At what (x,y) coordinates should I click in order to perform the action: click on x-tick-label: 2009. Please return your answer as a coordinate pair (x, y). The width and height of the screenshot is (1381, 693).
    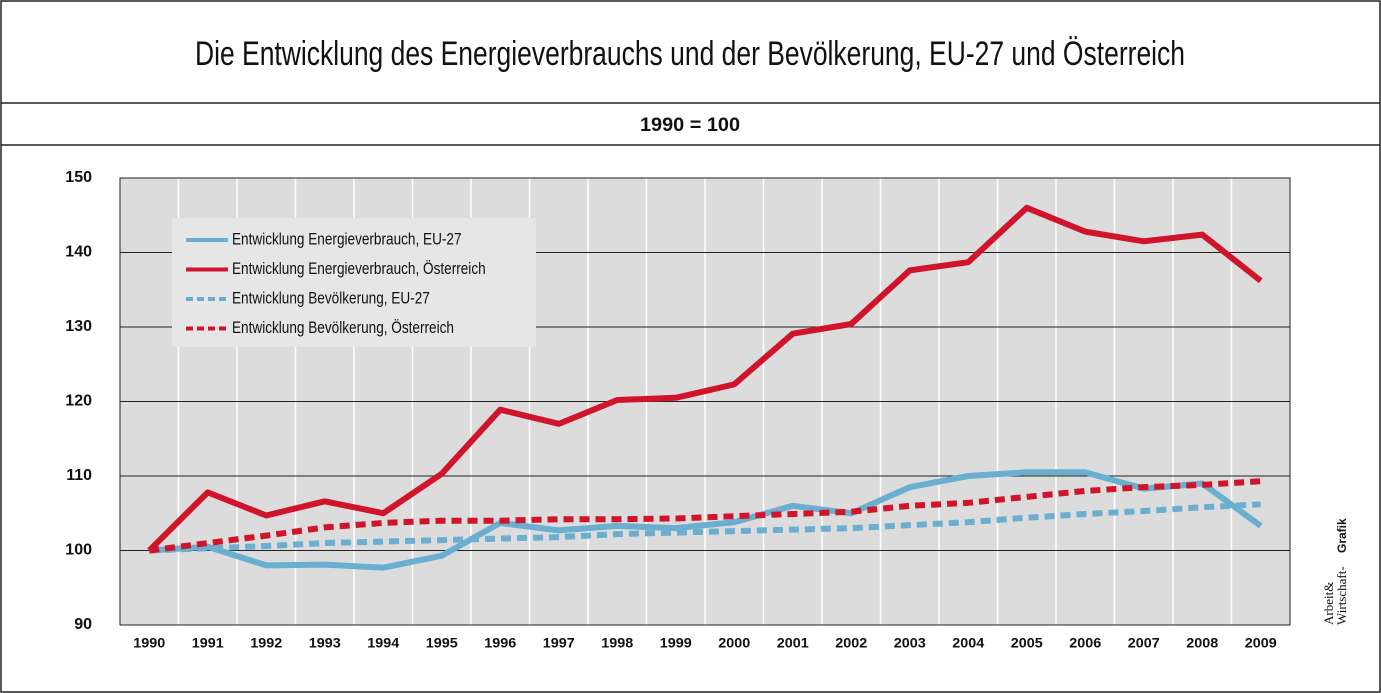
    Looking at the image, I should click on (1261, 643).